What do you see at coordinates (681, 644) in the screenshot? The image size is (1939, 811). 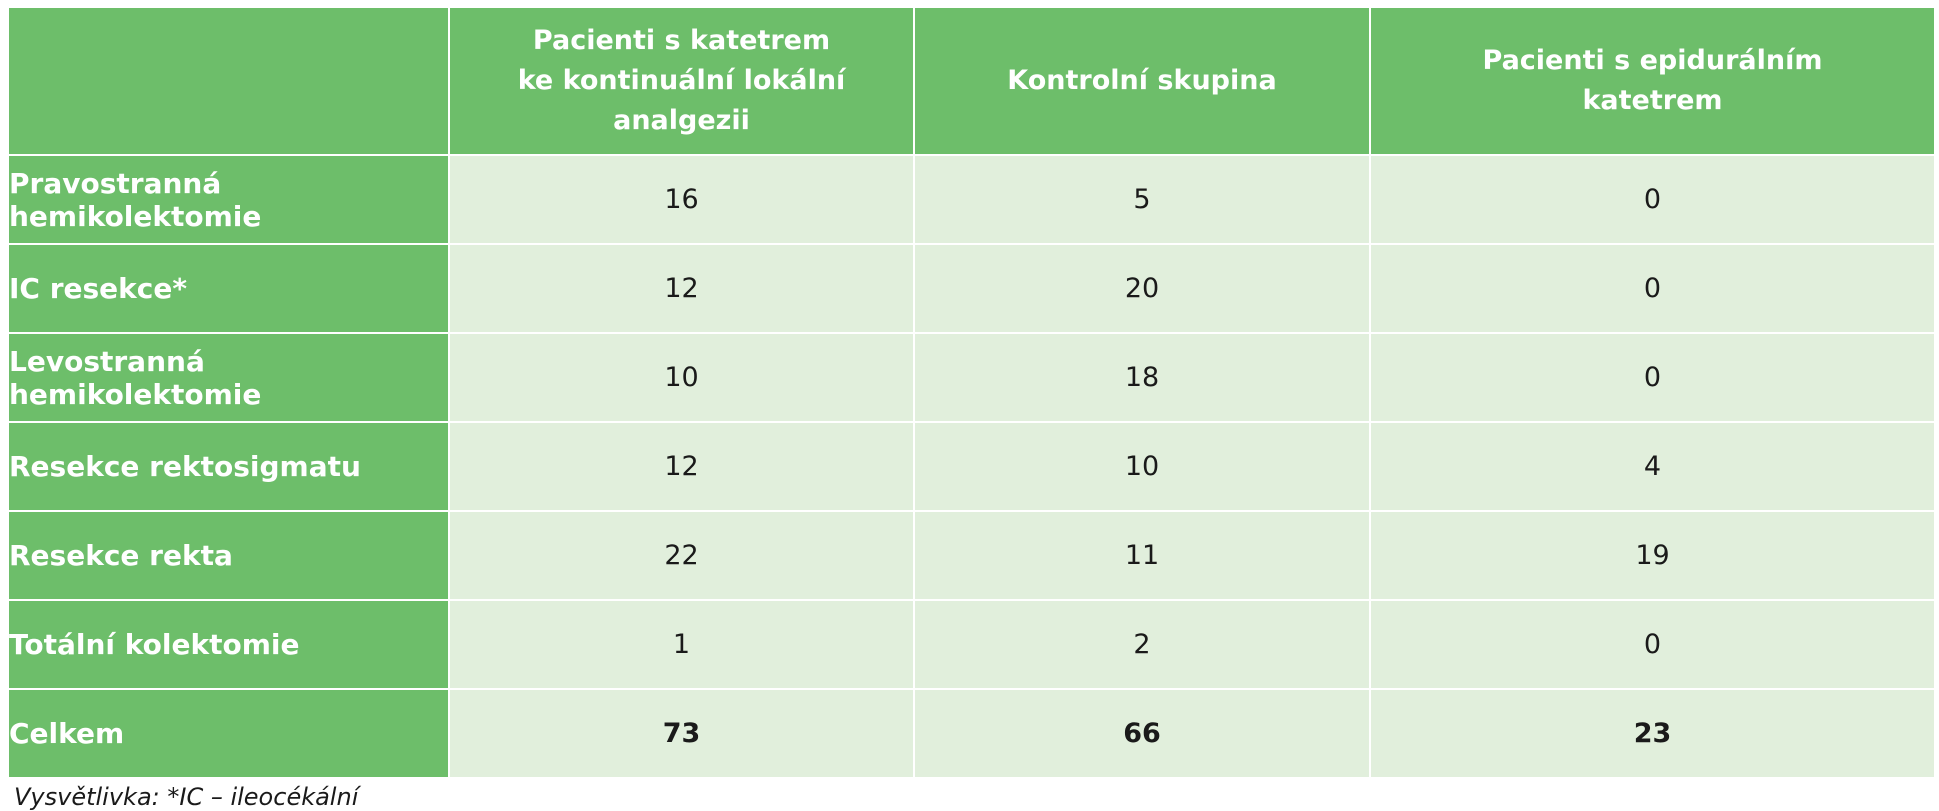 I see `table-cell: 1` at bounding box center [681, 644].